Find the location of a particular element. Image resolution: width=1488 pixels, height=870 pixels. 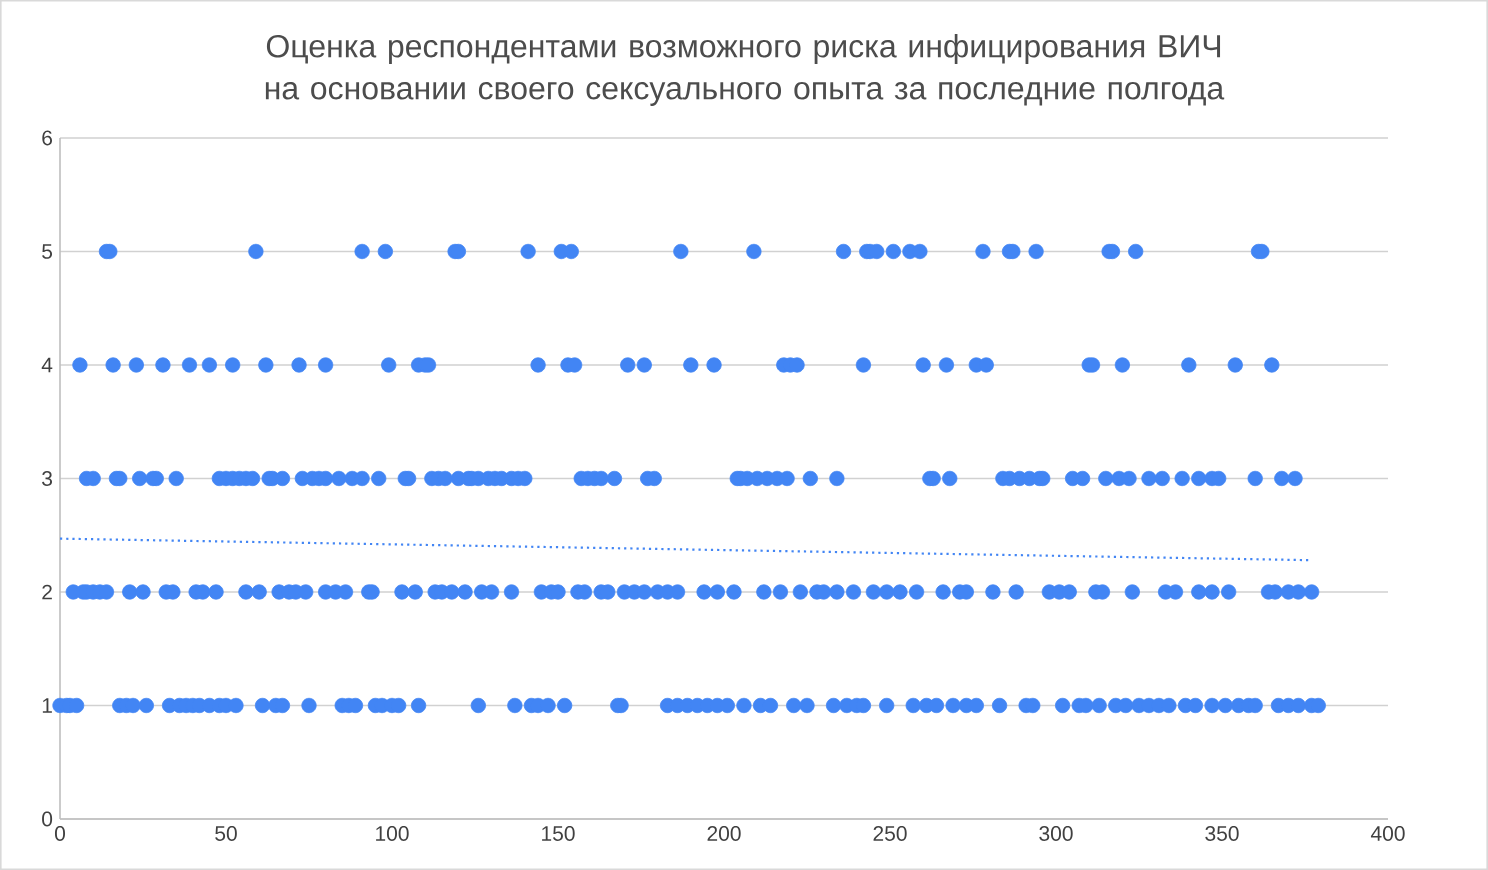

chart-title: Оценка респондентами возможного риска инфицирования ВИЧ на основании своего сексуального опыта за последние полгода is located at coordinates (745, 70).